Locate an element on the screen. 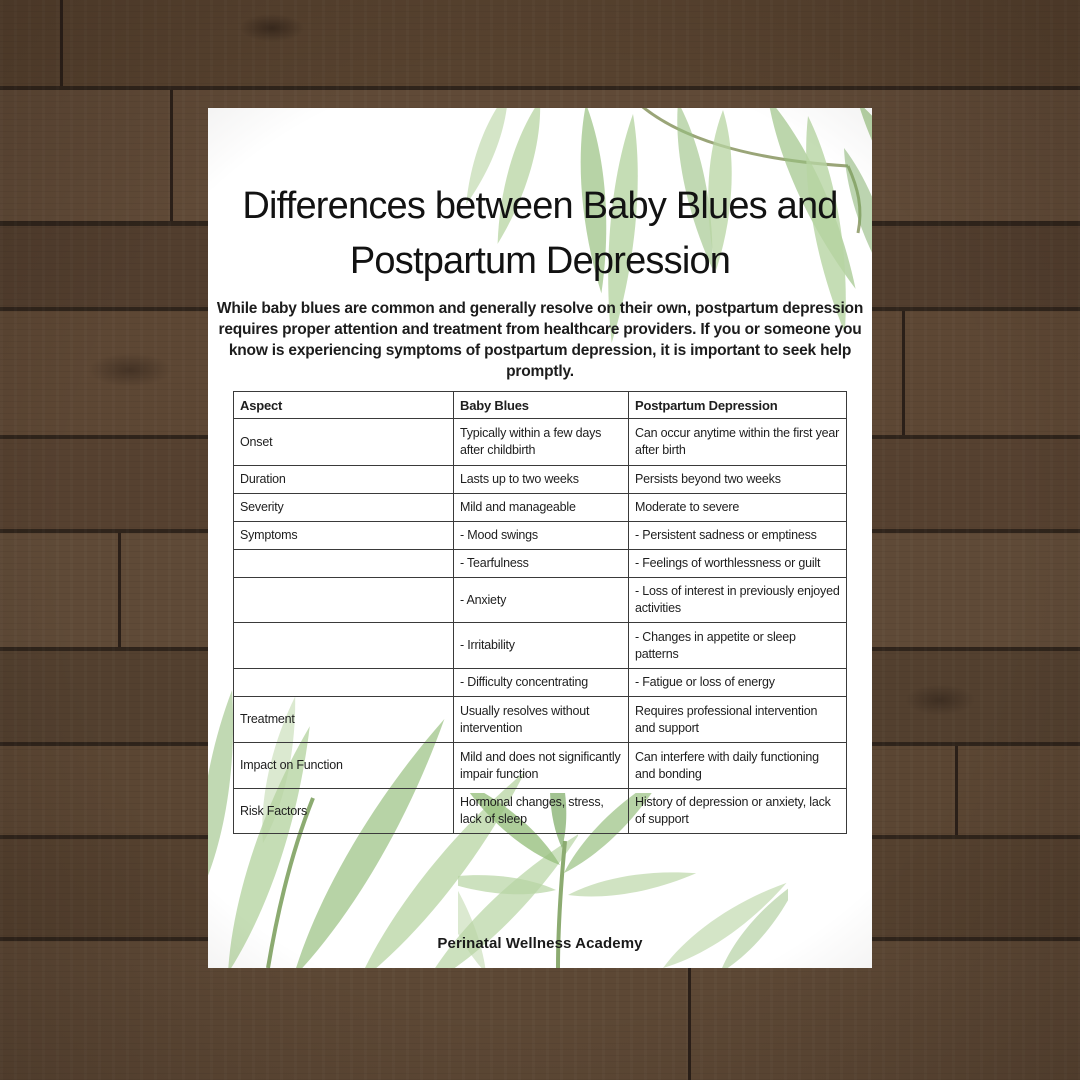 The image size is (1080, 1080). cell-postpartum-depression: Persists beyond two weeks is located at coordinates (737, 479).